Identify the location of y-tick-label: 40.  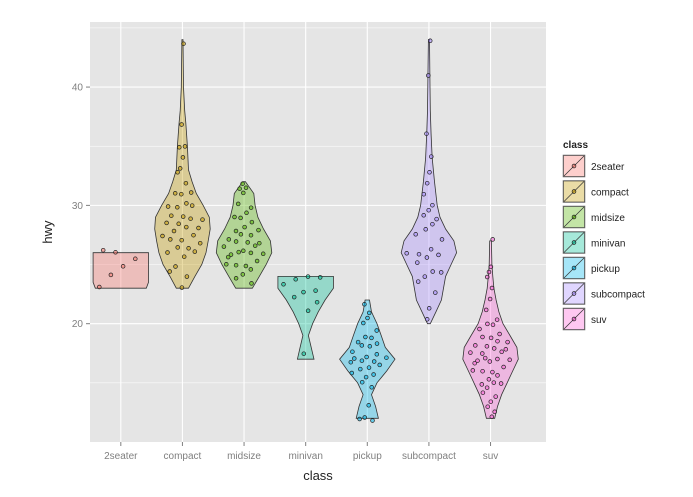
(78, 88).